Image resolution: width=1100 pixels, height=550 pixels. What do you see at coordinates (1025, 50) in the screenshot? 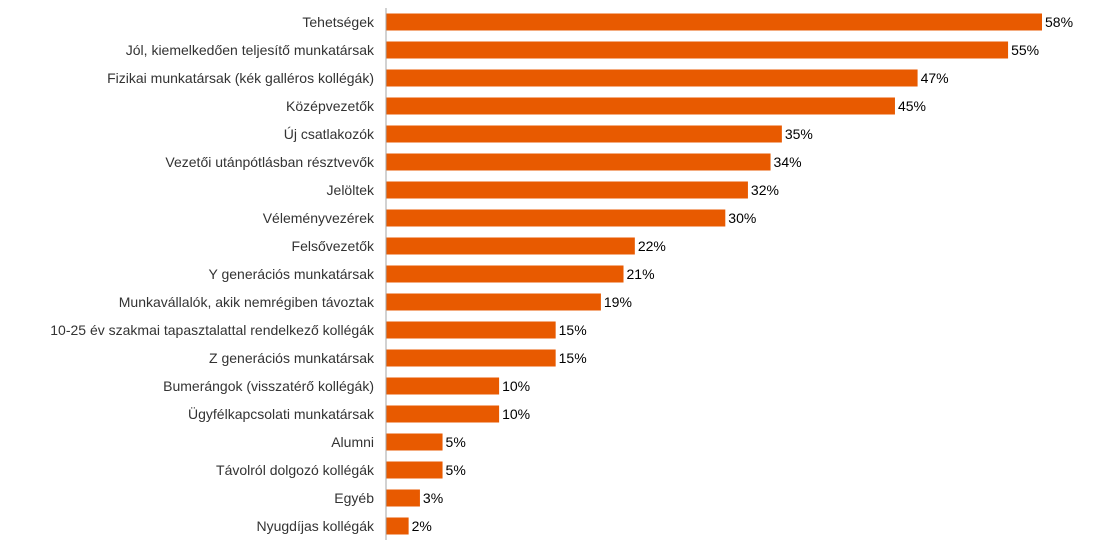
I see `value-label: 55%` at bounding box center [1025, 50].